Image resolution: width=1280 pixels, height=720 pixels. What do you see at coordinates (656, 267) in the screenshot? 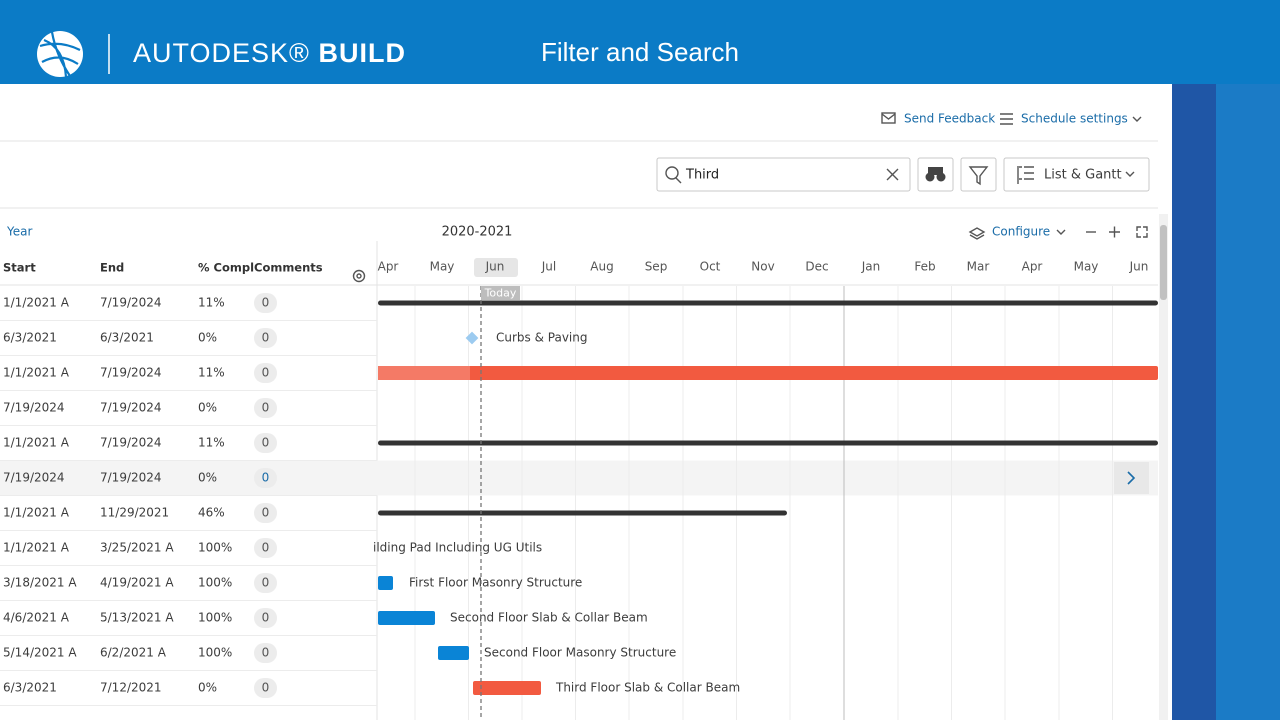
I see `month-label: Sep` at bounding box center [656, 267].